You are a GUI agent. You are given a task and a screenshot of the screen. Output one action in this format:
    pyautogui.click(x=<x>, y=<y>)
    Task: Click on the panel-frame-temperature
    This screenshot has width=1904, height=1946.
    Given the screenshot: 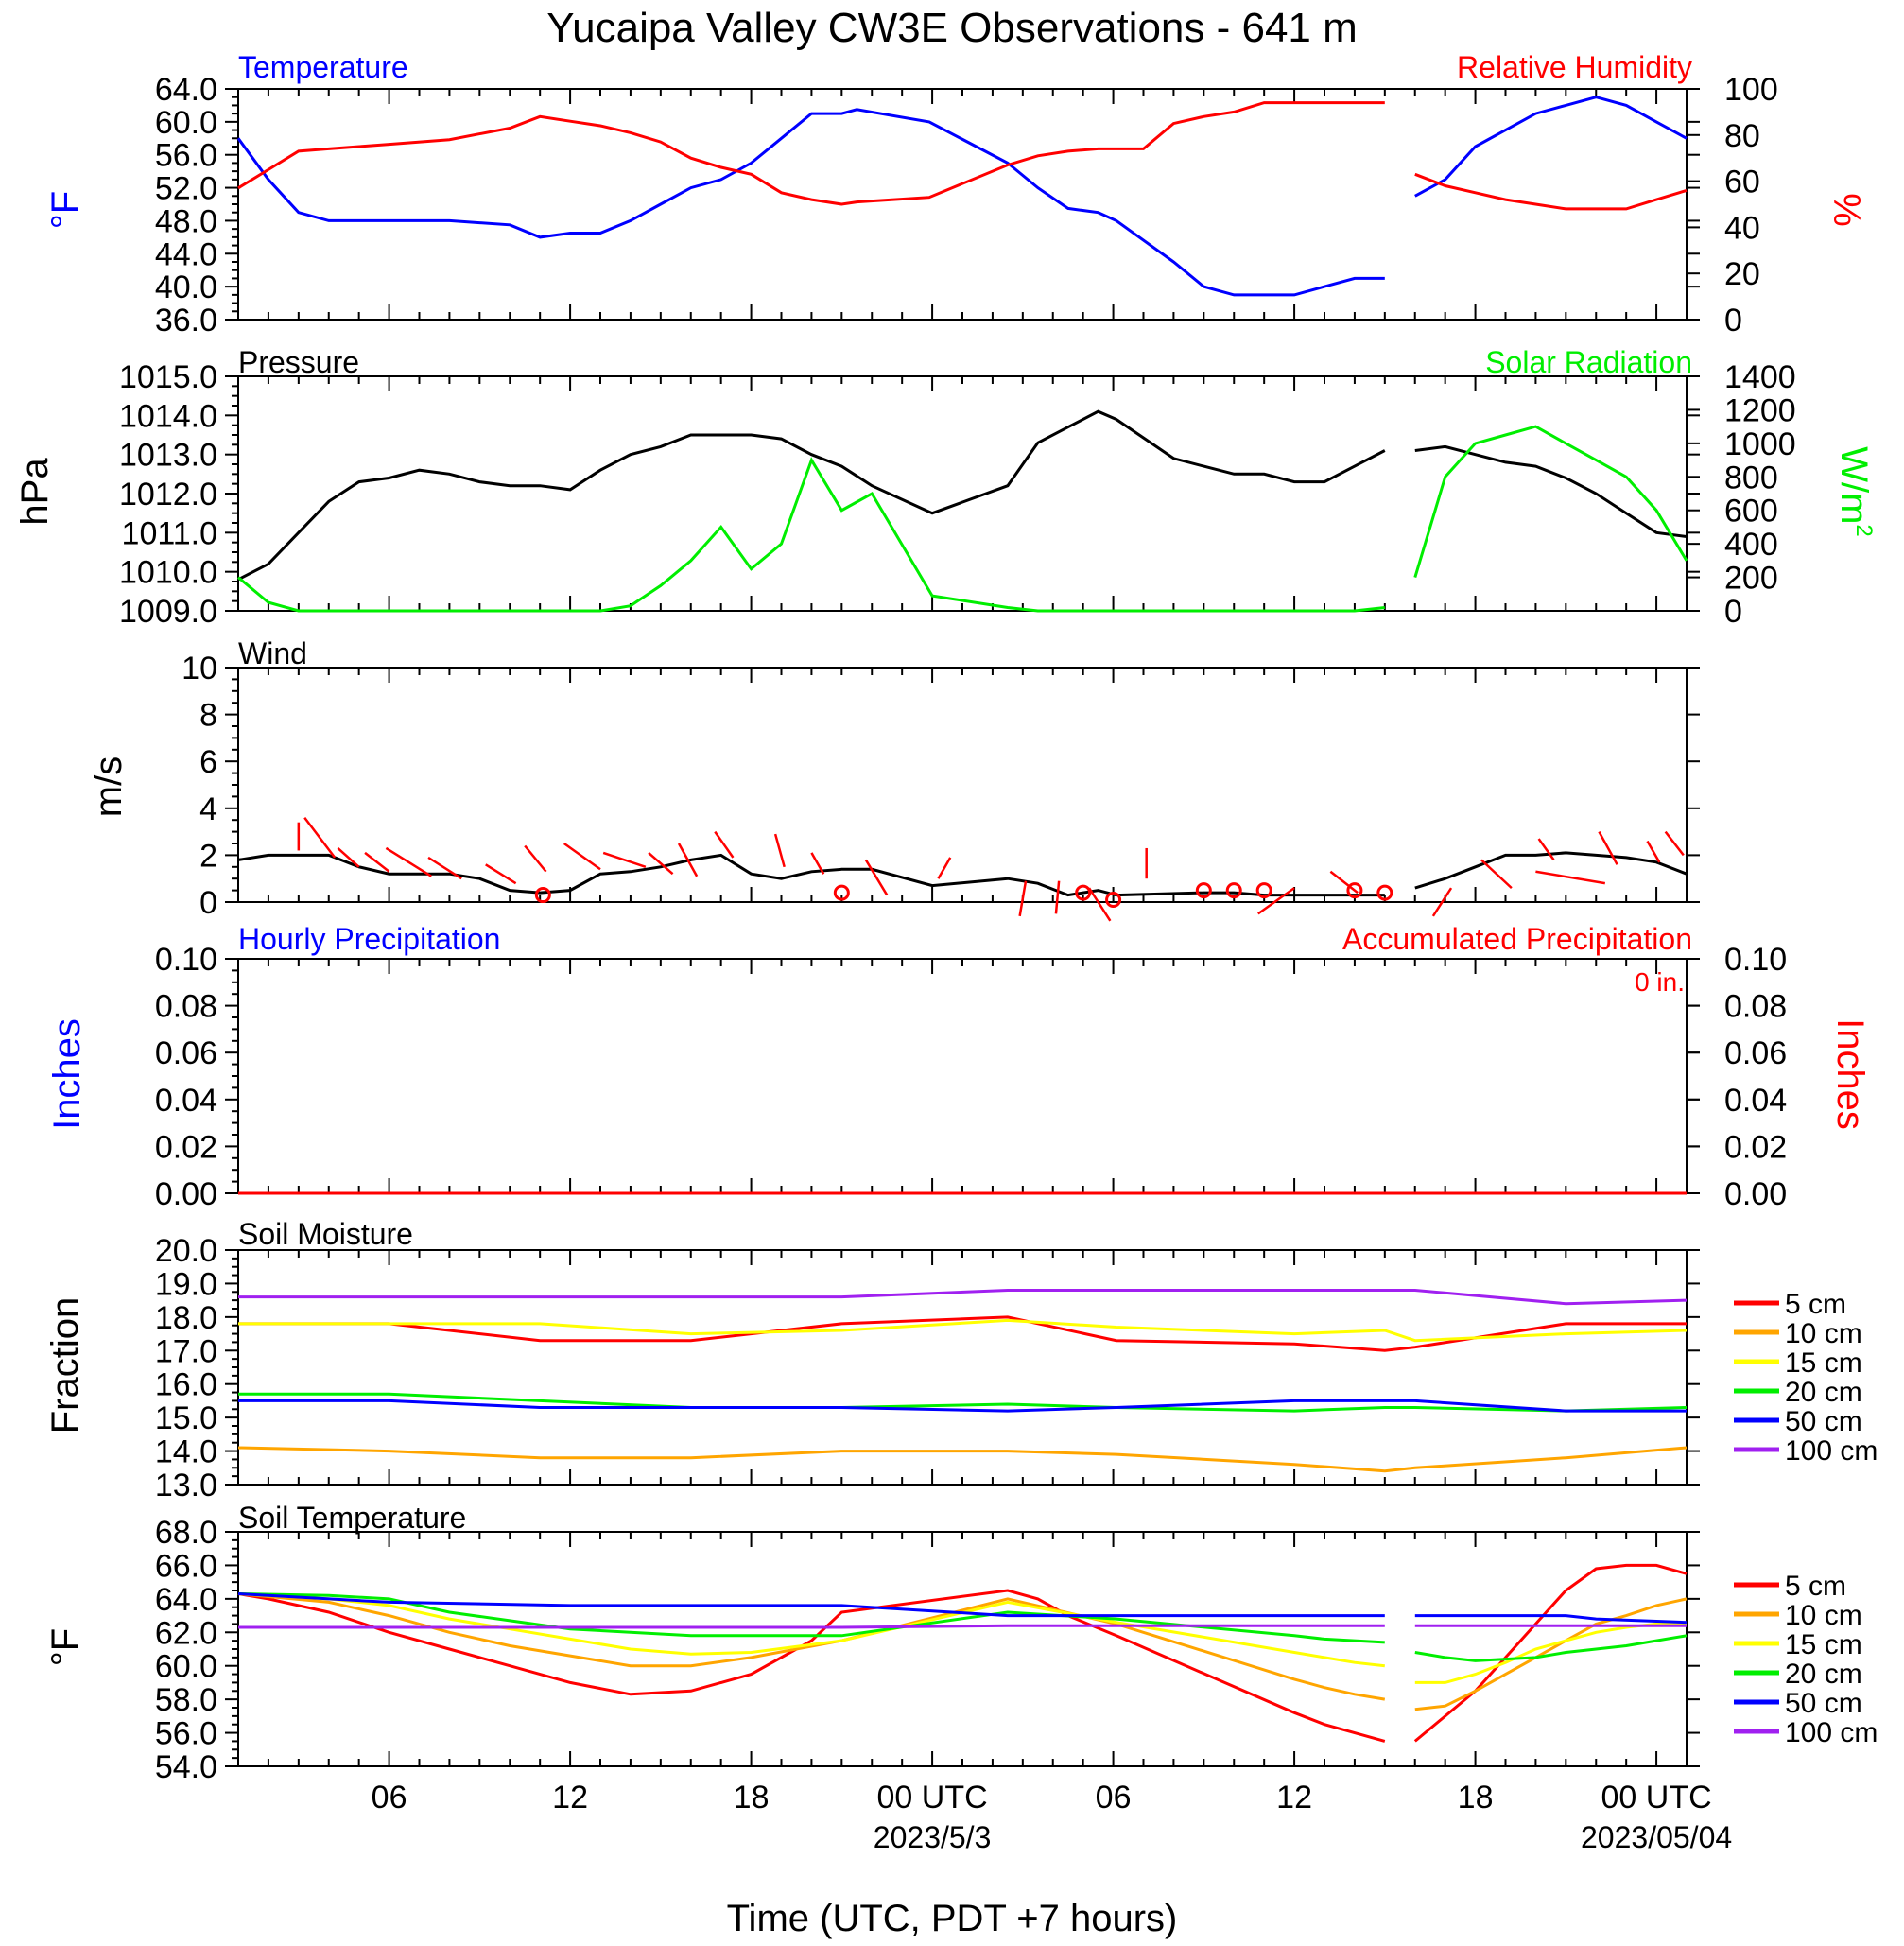 What is the action you would take?
    pyautogui.click(x=962, y=205)
    